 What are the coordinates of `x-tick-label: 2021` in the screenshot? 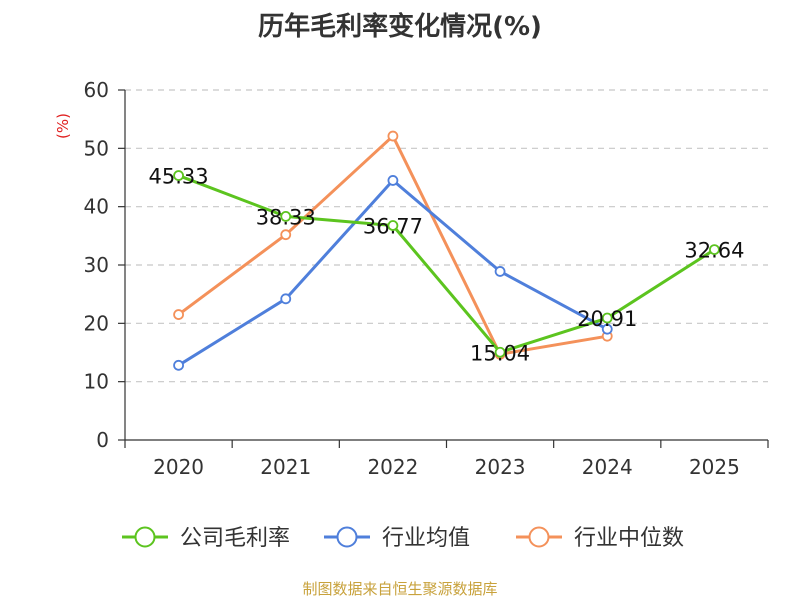 It's located at (285, 467).